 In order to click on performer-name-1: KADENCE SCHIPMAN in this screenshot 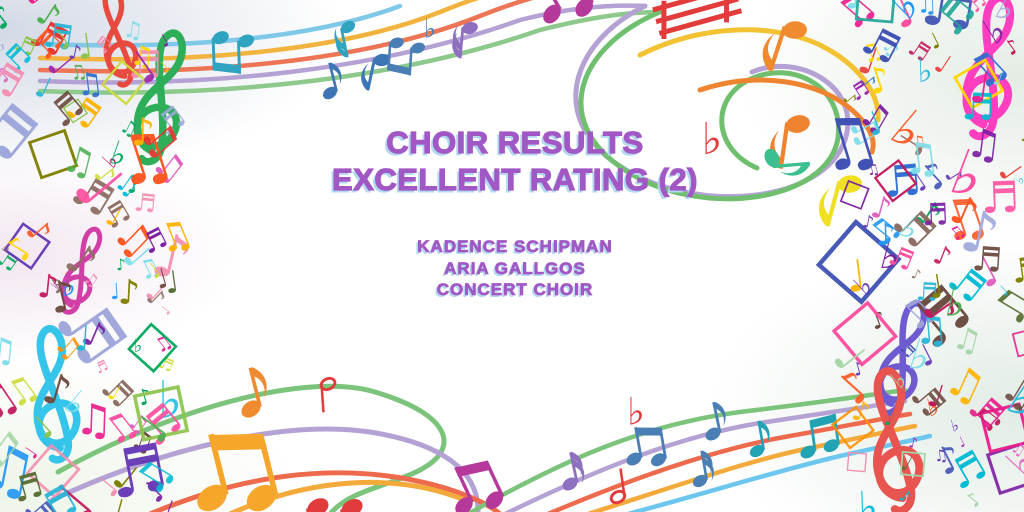, I will do `click(515, 247)`.